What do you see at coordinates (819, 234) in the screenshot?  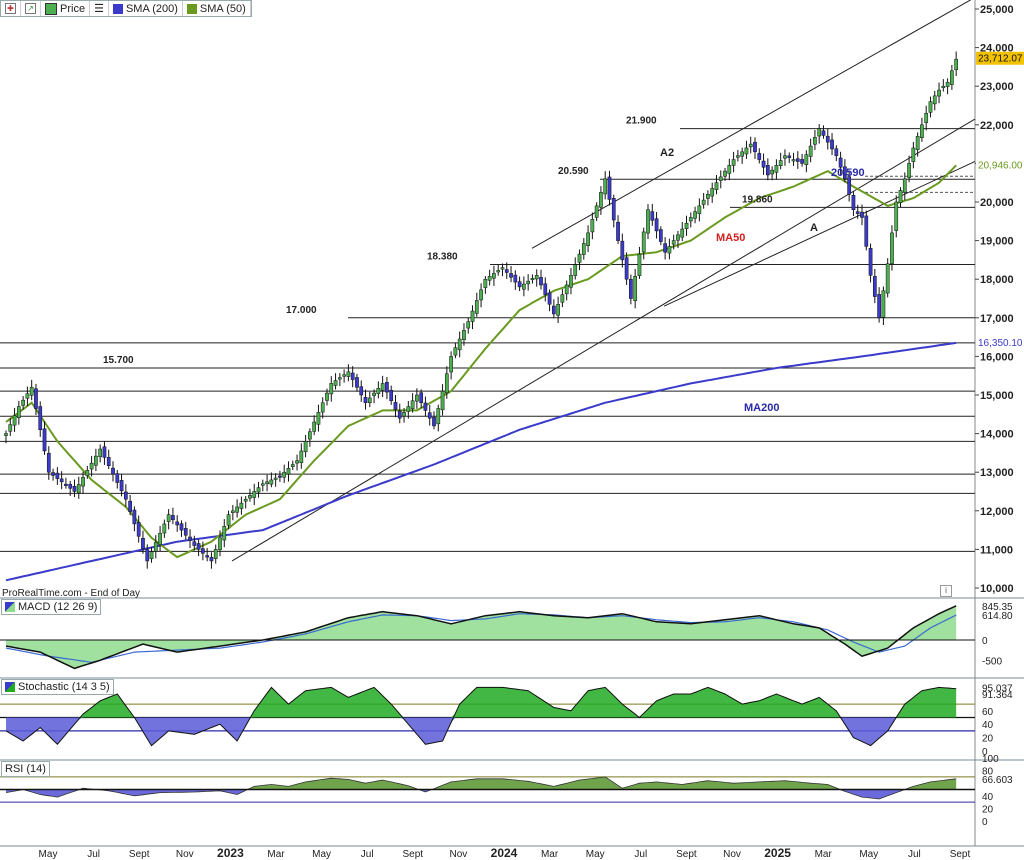 I see `trend-line-mid` at bounding box center [819, 234].